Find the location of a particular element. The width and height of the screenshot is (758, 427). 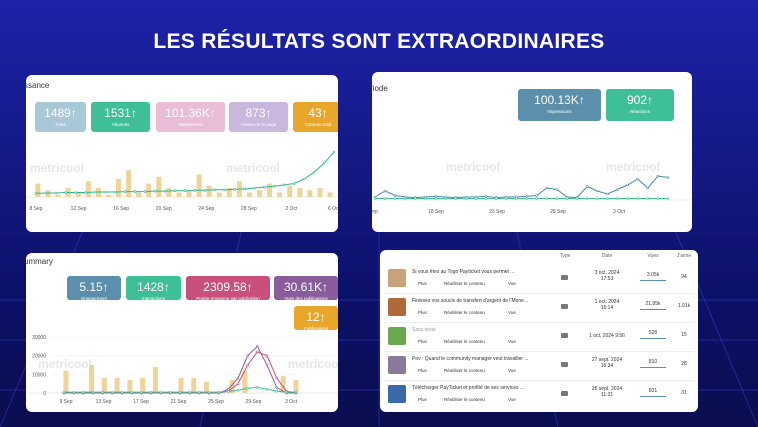

post-date: 1 oct. 2024 16:14 is located at coordinates (607, 305).